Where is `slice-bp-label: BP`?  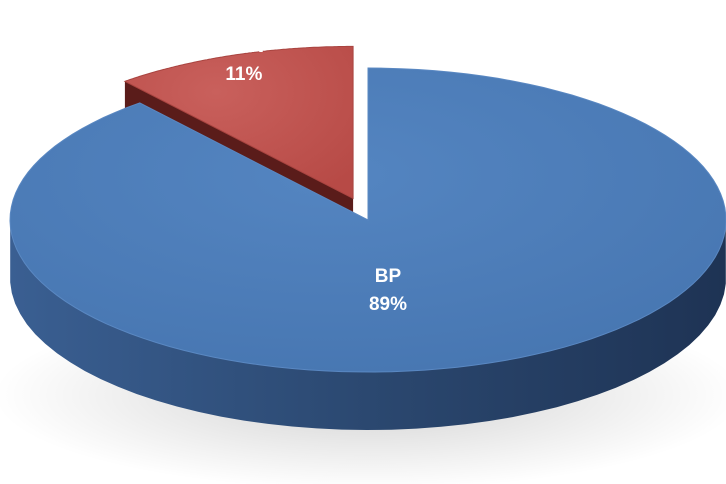 slice-bp-label: BP is located at coordinates (388, 276).